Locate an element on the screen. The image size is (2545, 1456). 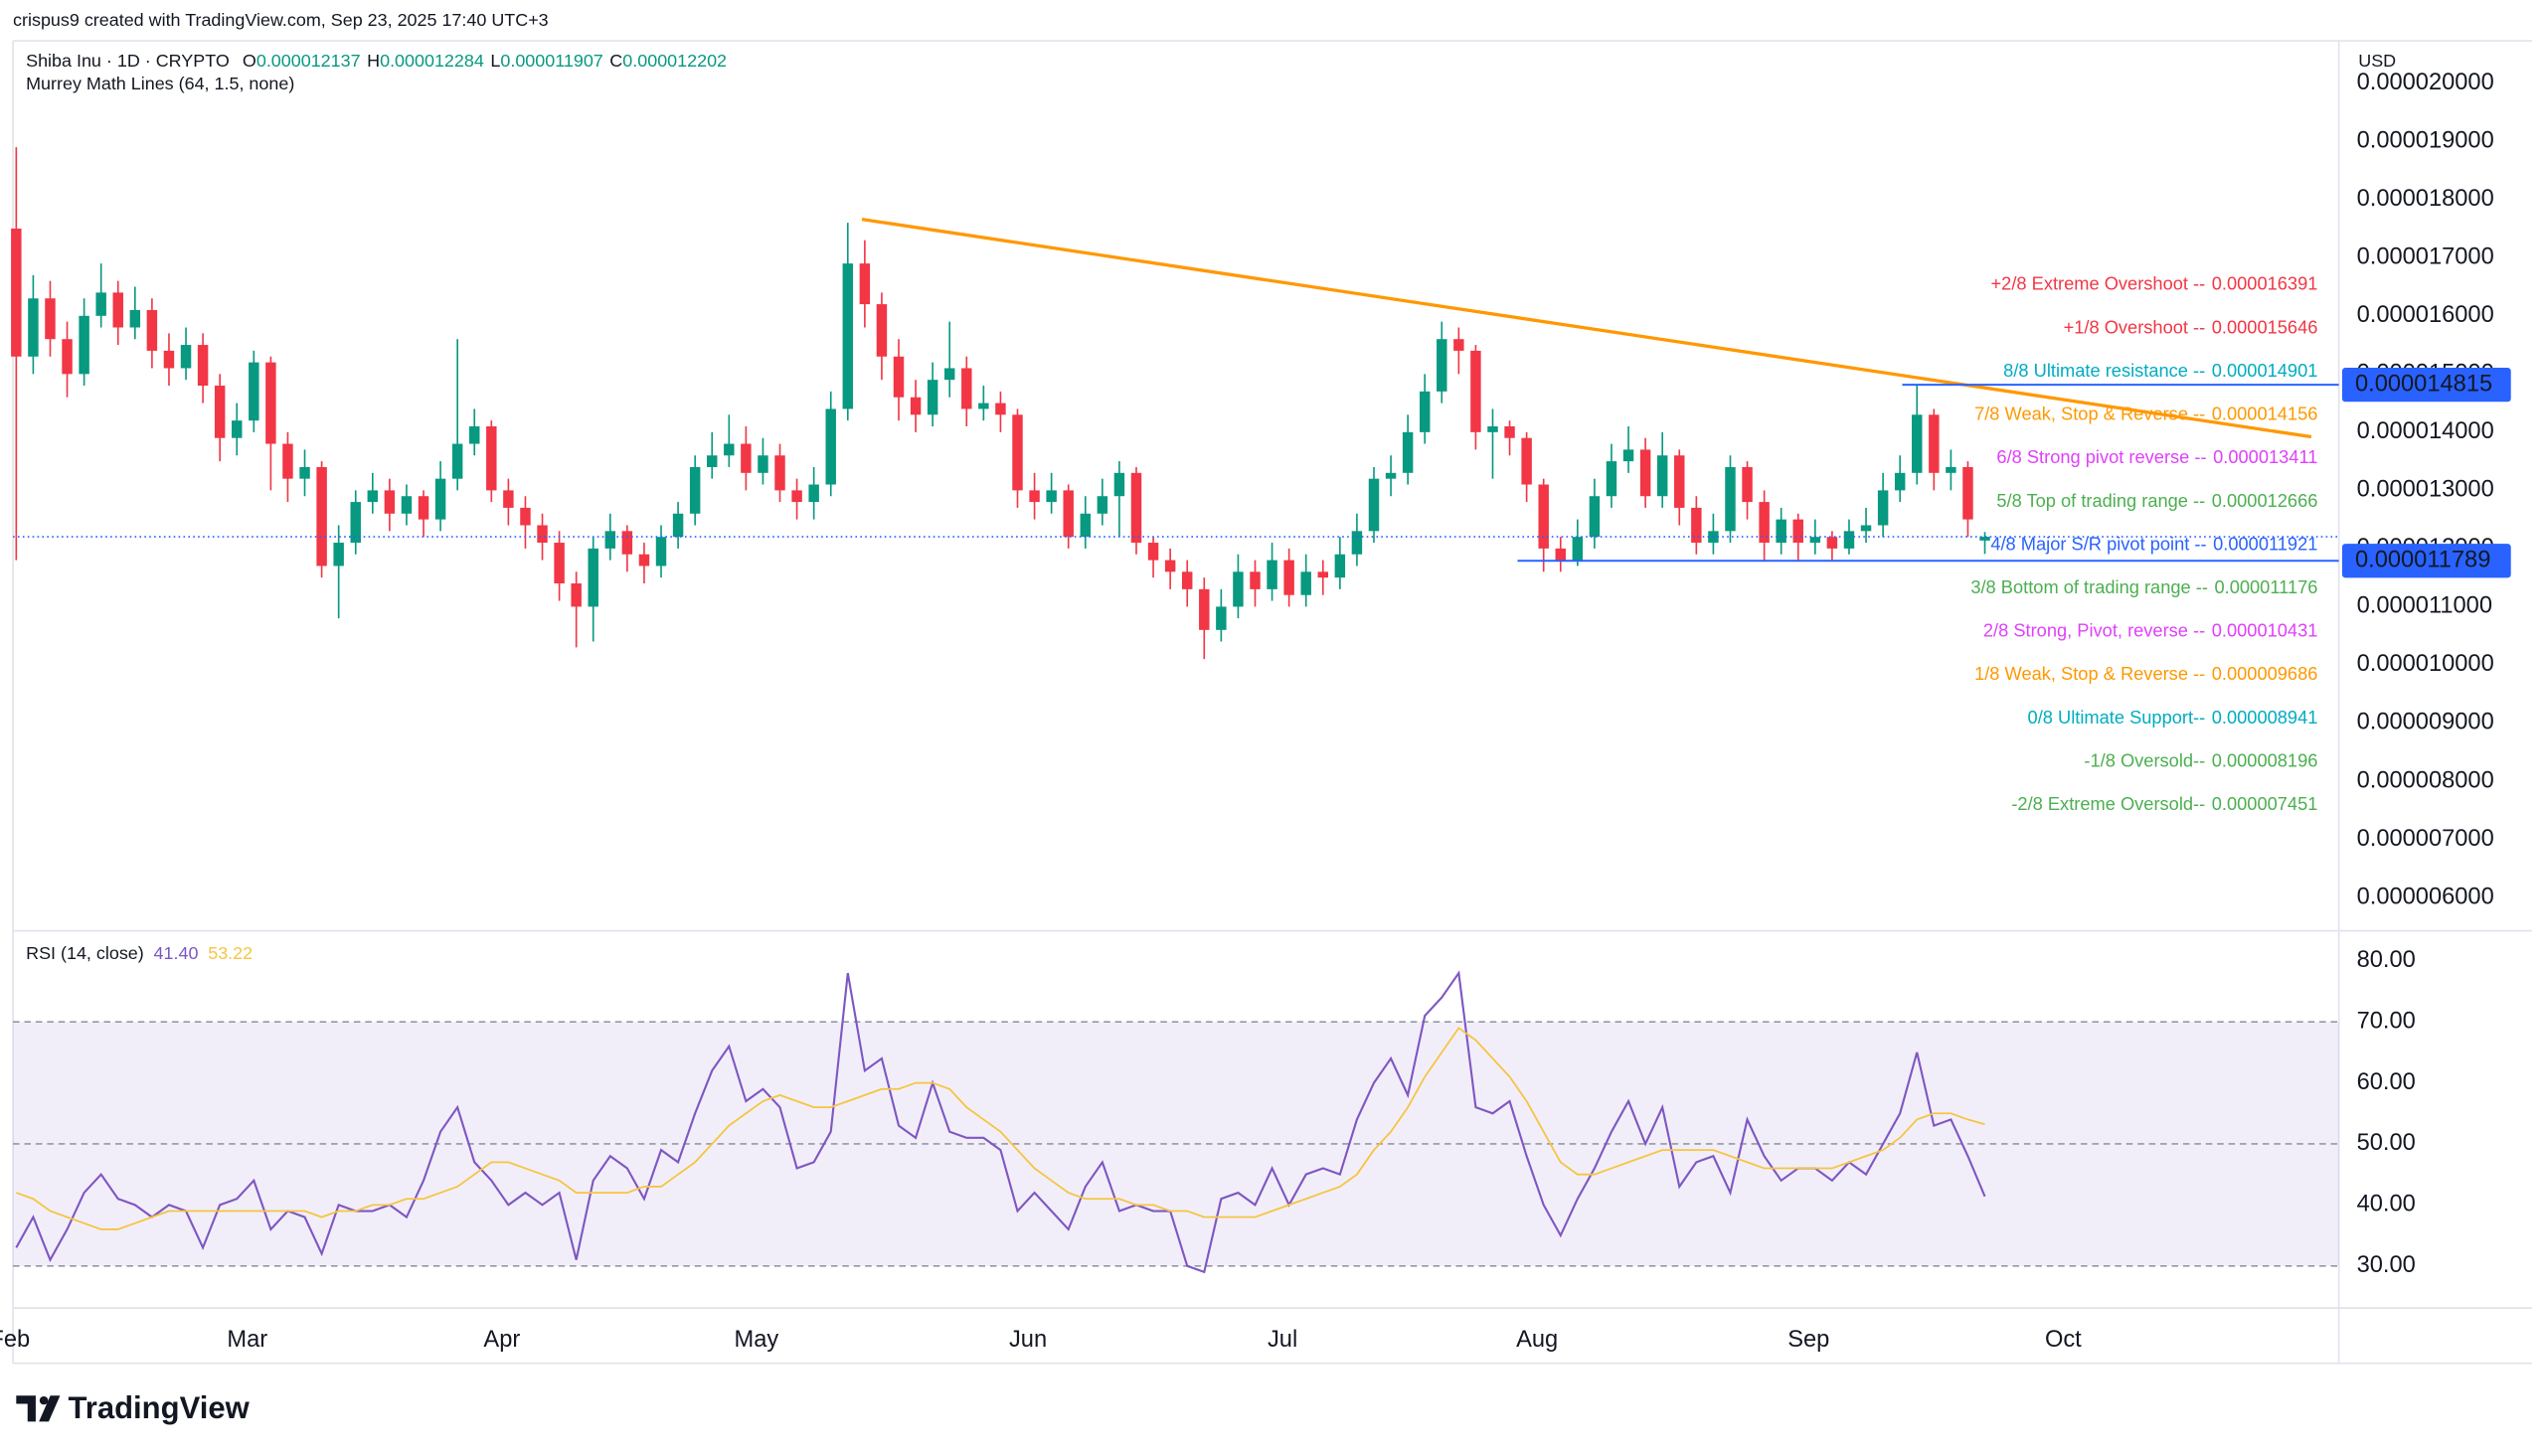
murrey-value: 0.000009686 is located at coordinates (2265, 673).